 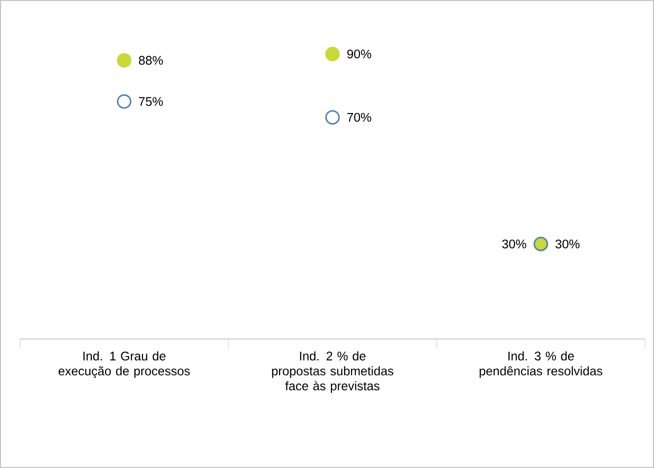 I want to click on x-tick-label: Ind. 3 % de pendências resolvidas, so click(x=541, y=364).